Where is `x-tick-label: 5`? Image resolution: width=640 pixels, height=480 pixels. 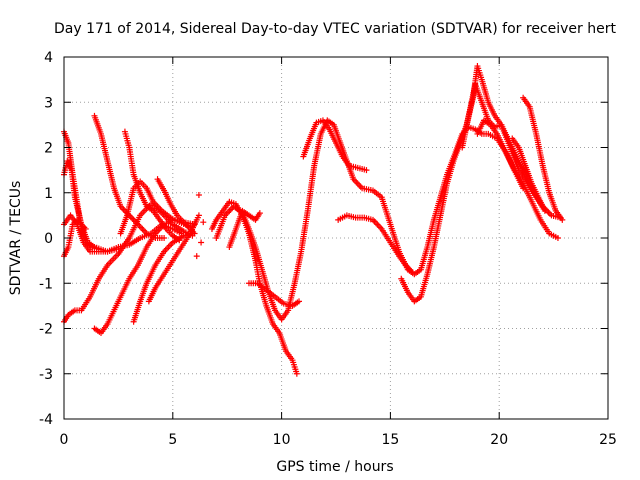 x-tick-label: 5 is located at coordinates (172, 440).